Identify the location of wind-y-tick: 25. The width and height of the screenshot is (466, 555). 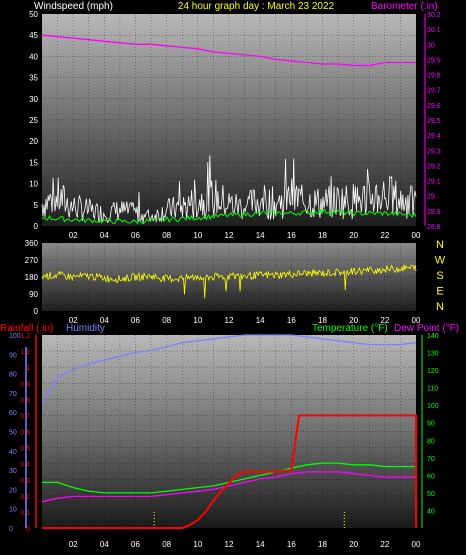
(33, 120).